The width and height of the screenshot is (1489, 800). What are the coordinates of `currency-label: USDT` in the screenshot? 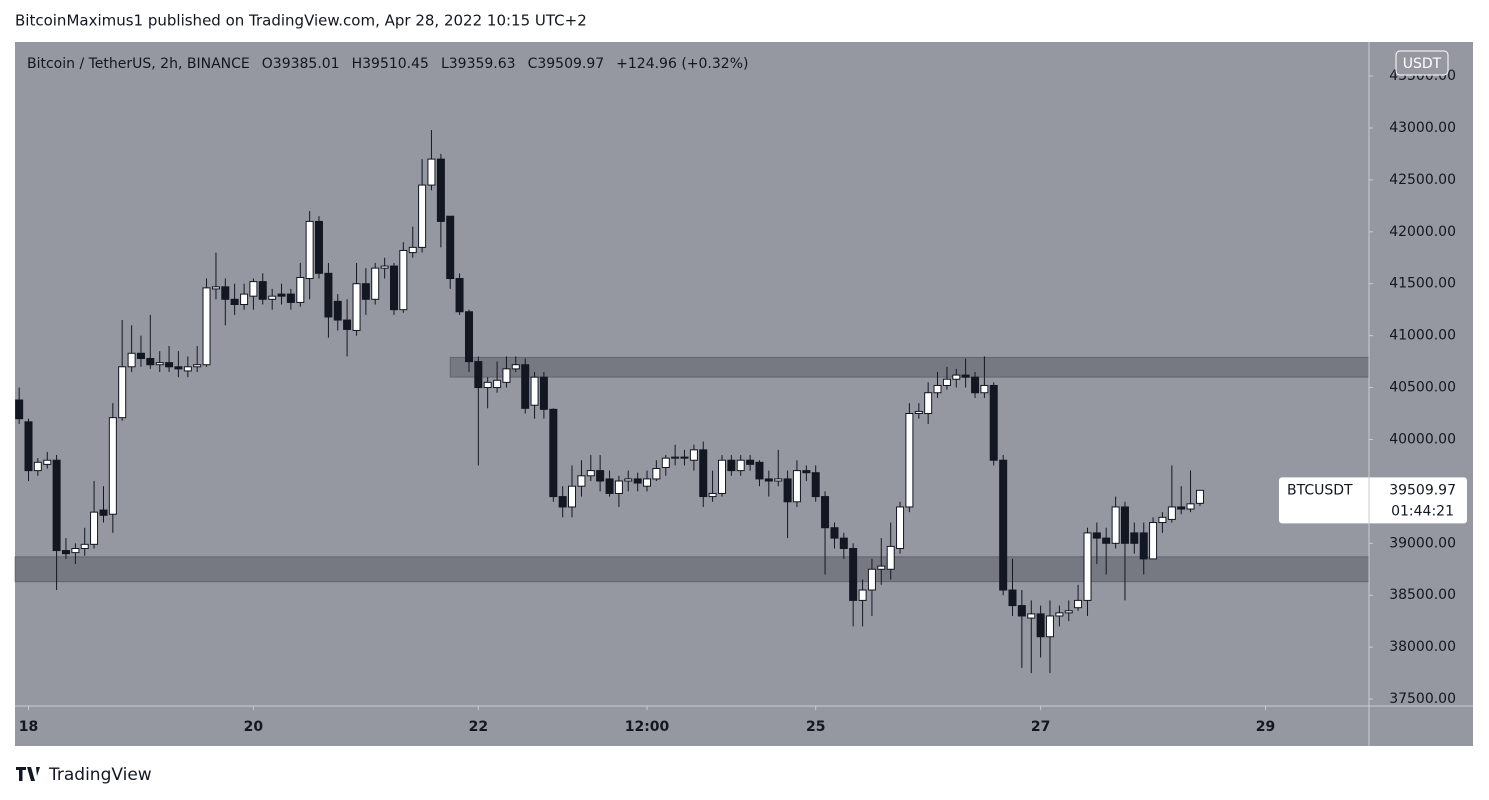 It's located at (1422, 64).